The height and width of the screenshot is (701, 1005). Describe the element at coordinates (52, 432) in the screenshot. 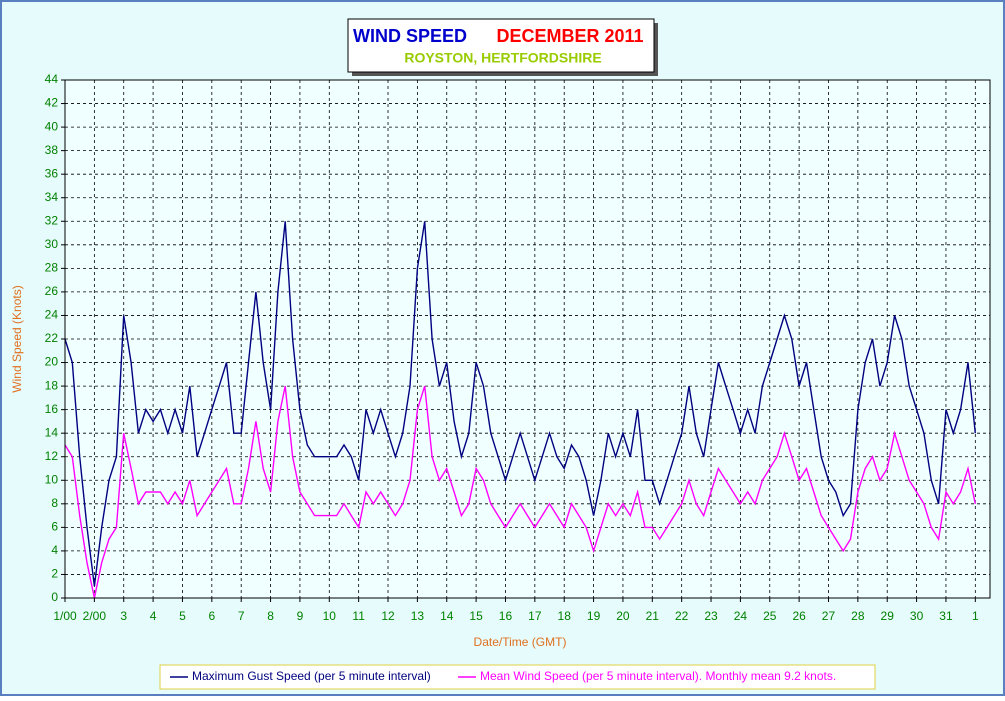

I see `y-tick-label: 14` at that location.